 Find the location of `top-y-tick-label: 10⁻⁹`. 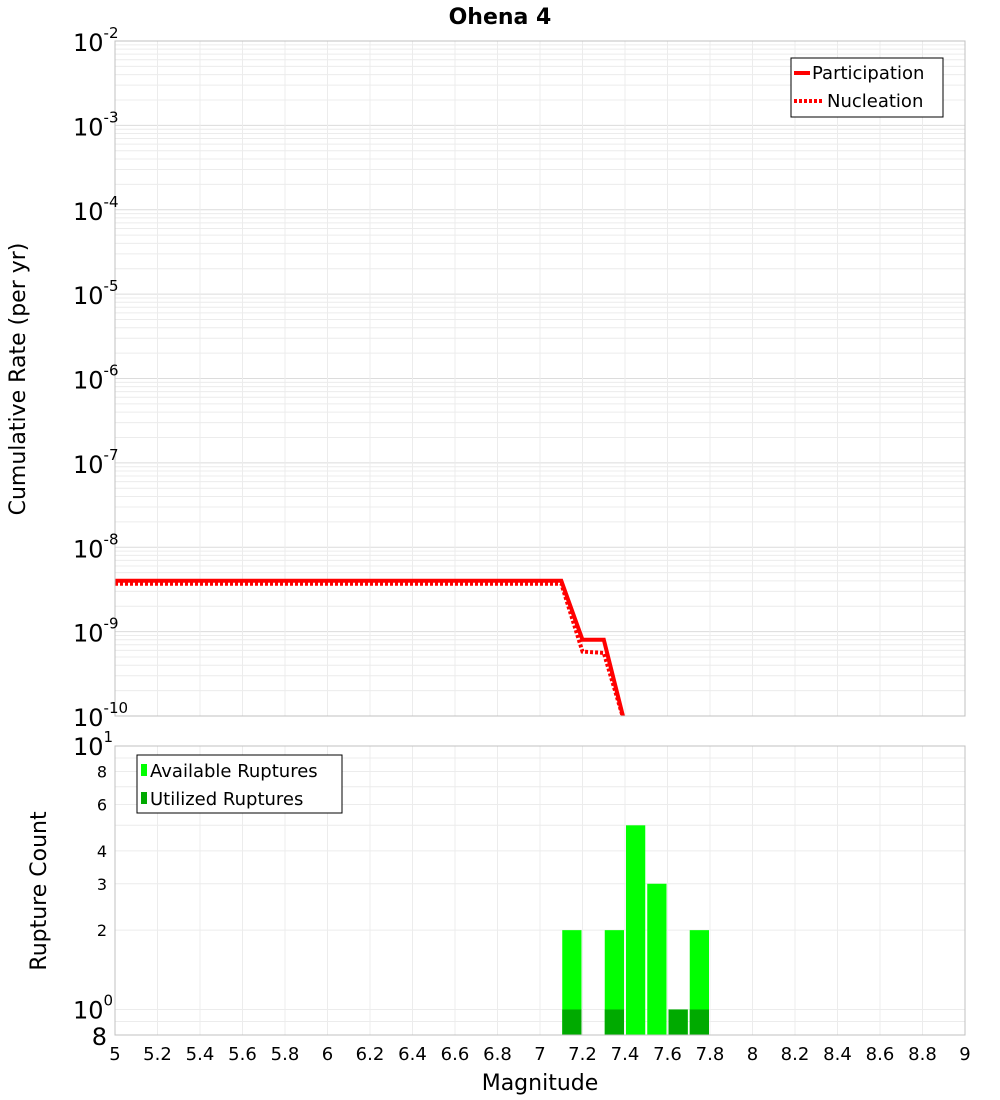

top-y-tick-label: 10⁻⁹ is located at coordinates (96, 631).